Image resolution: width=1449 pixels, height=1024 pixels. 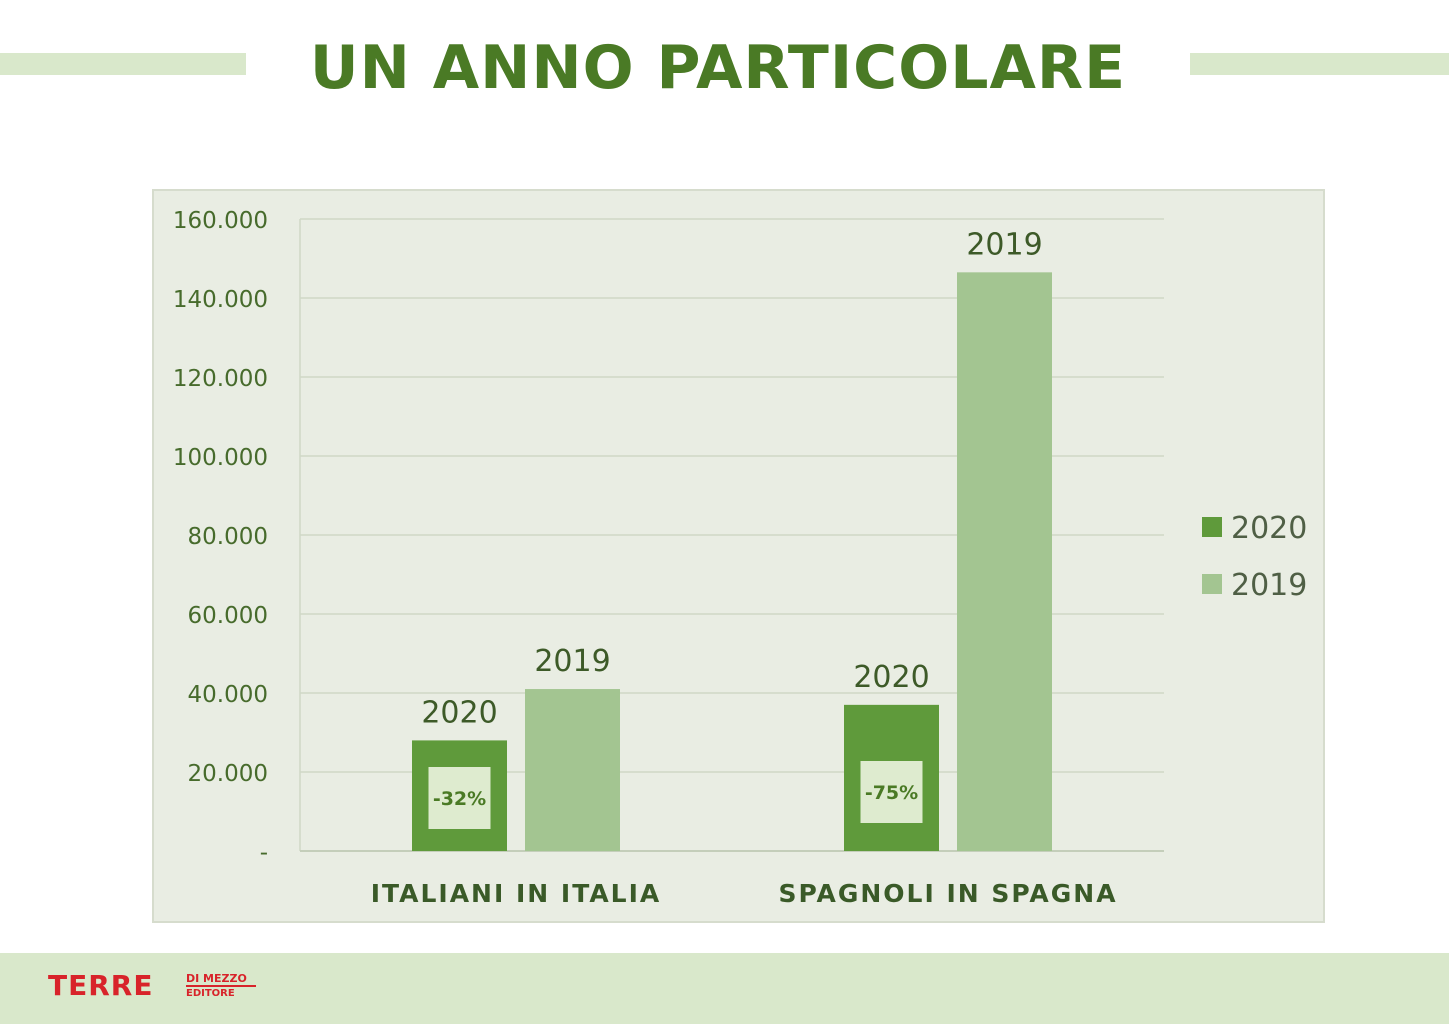 I want to click on logo-subtitle-bottom: EDITORE, so click(x=210, y=993).